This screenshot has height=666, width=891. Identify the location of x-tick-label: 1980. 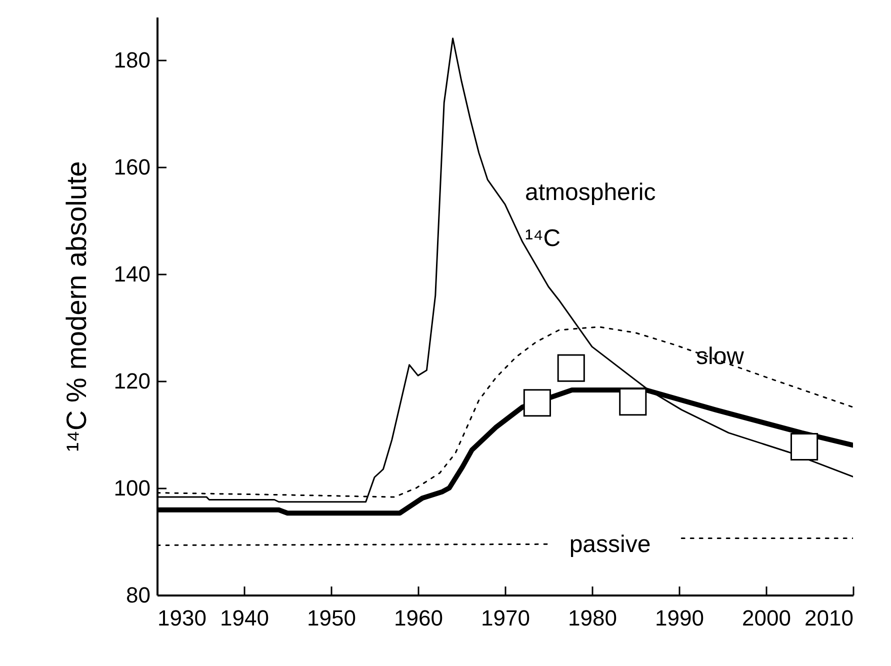
(592, 618).